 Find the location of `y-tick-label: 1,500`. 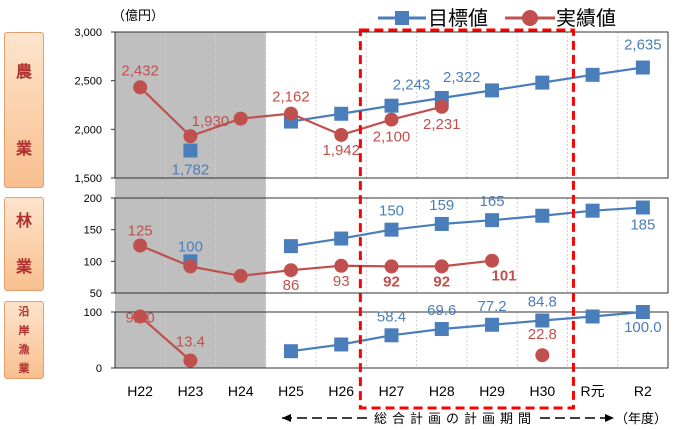

y-tick-label: 1,500 is located at coordinates (88, 179).